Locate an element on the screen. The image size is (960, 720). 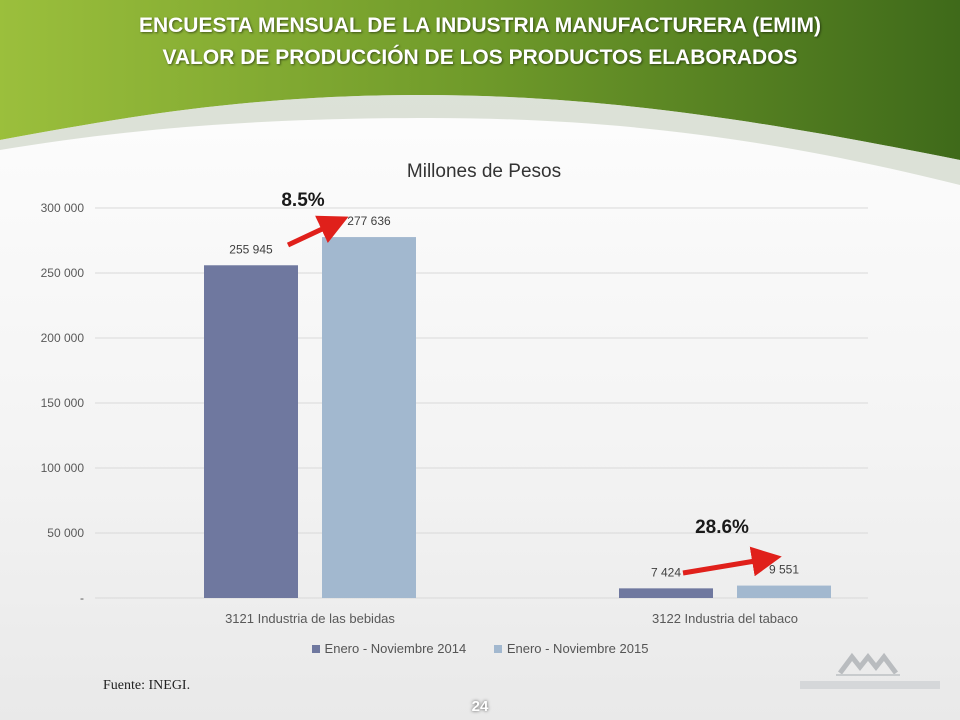
y-tick-label: 300 000 is located at coordinates (63, 208).